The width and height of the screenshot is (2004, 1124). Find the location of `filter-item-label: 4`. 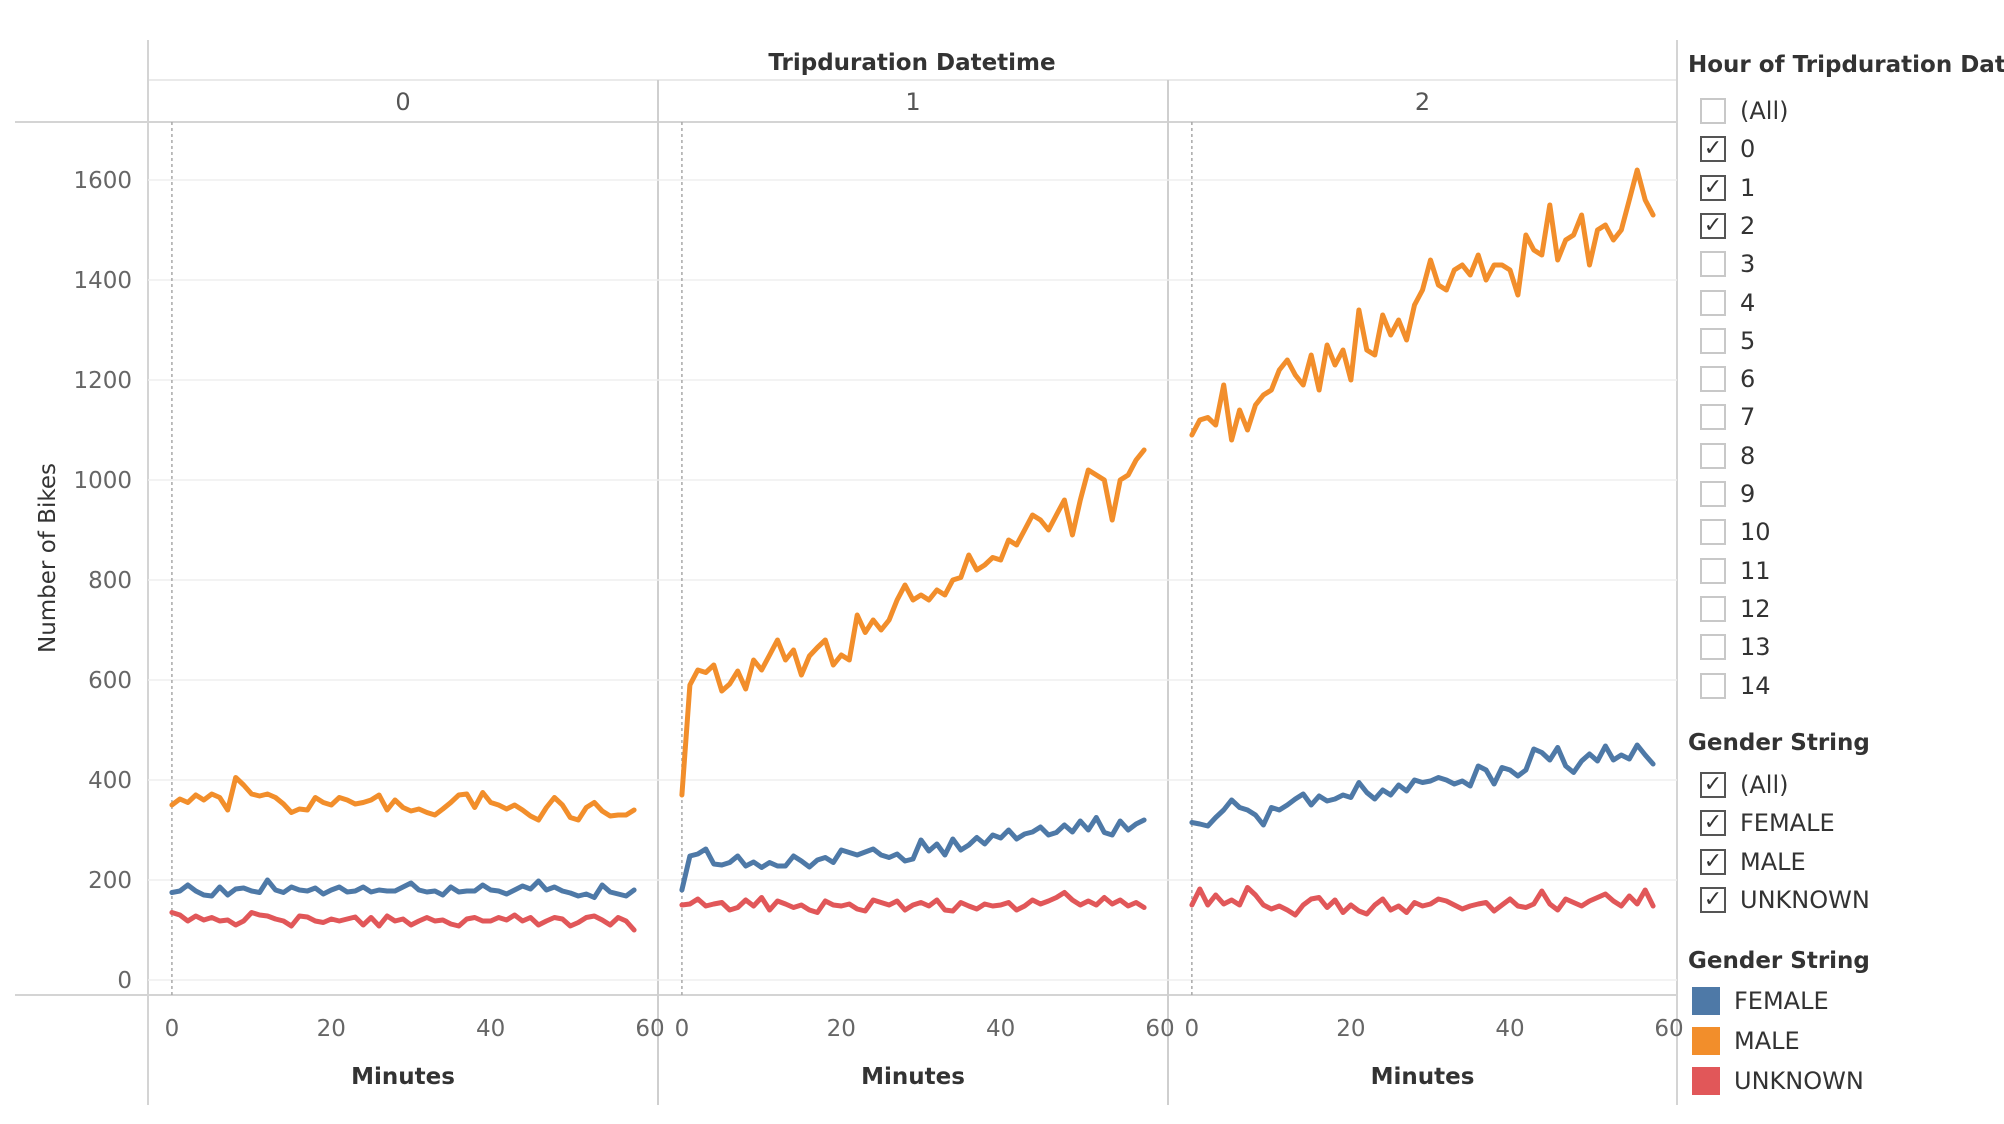

filter-item-label: 4 is located at coordinates (1748, 302).